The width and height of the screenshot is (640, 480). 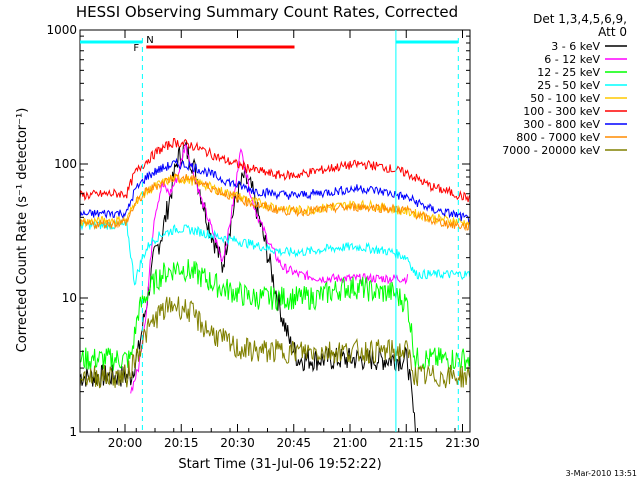 I want to click on y-axis-label: Corrected Count Rate (s⁻¹ detector⁻¹), so click(x=22, y=230).